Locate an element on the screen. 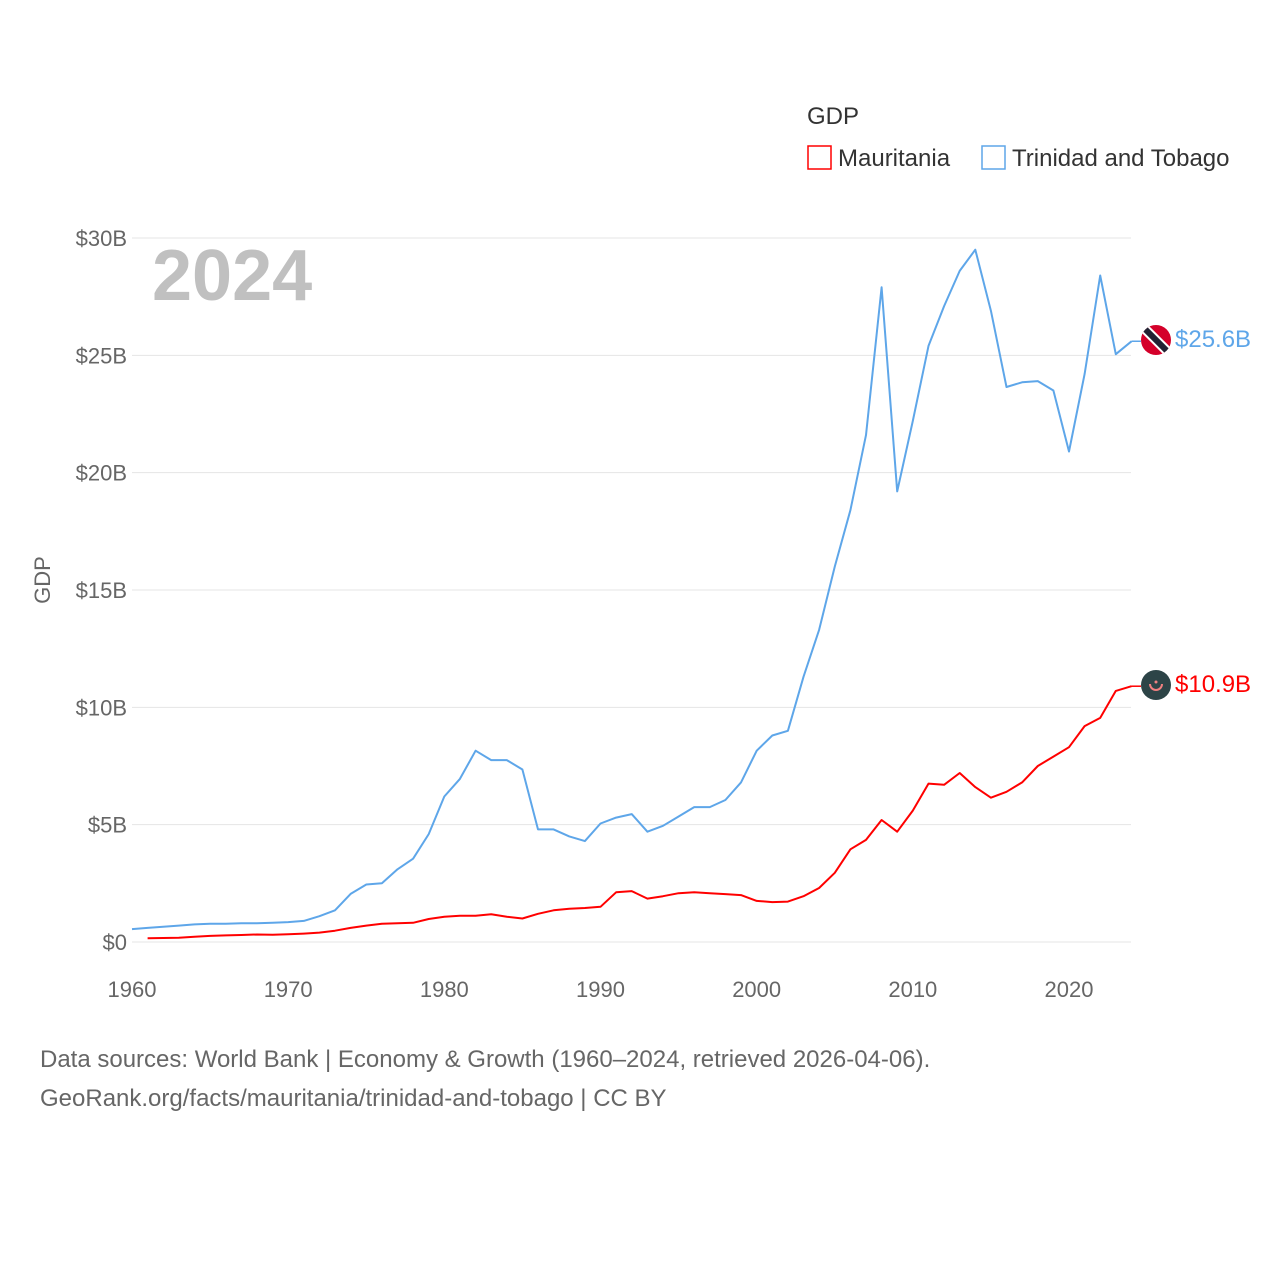  legend-item-trinidad-and-tobago: Trinidad and Tobago is located at coordinates (1105, 158).